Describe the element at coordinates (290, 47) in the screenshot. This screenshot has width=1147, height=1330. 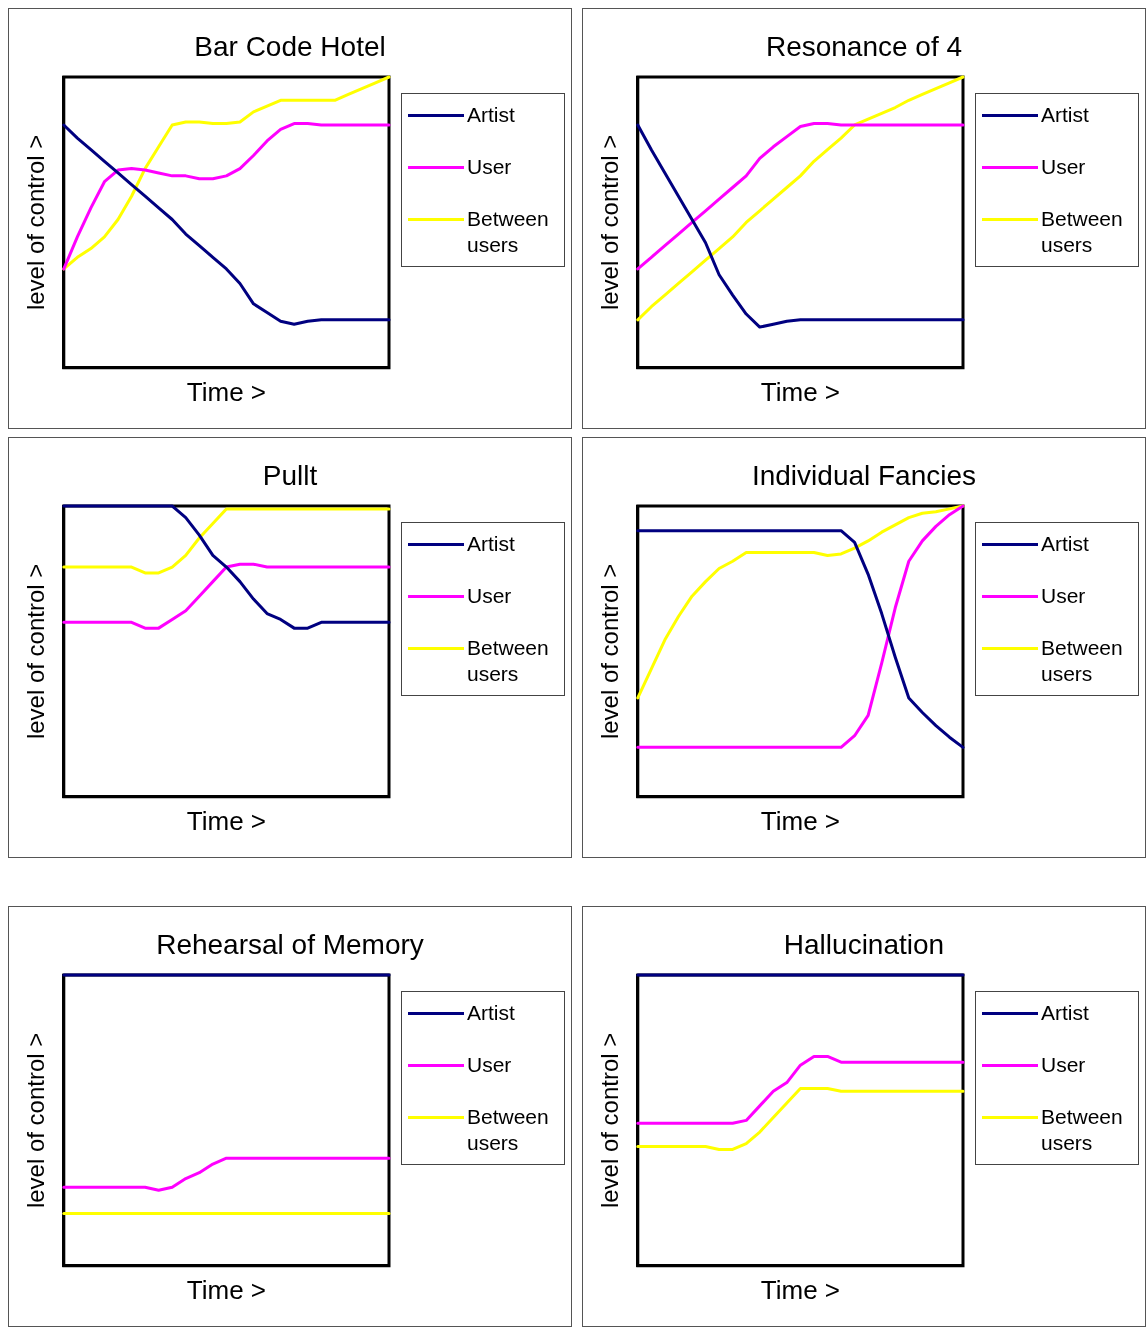
I see `chart-title: Bar Code Hotel` at that location.